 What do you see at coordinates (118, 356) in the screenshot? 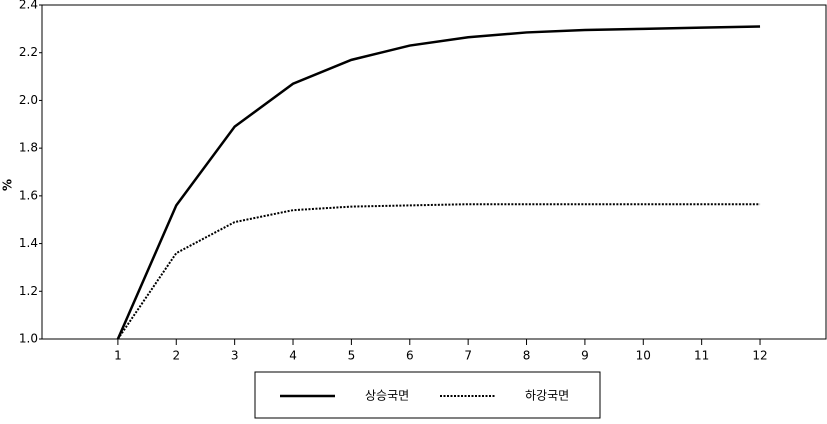
I see `x-tick-label: 1` at bounding box center [118, 356].